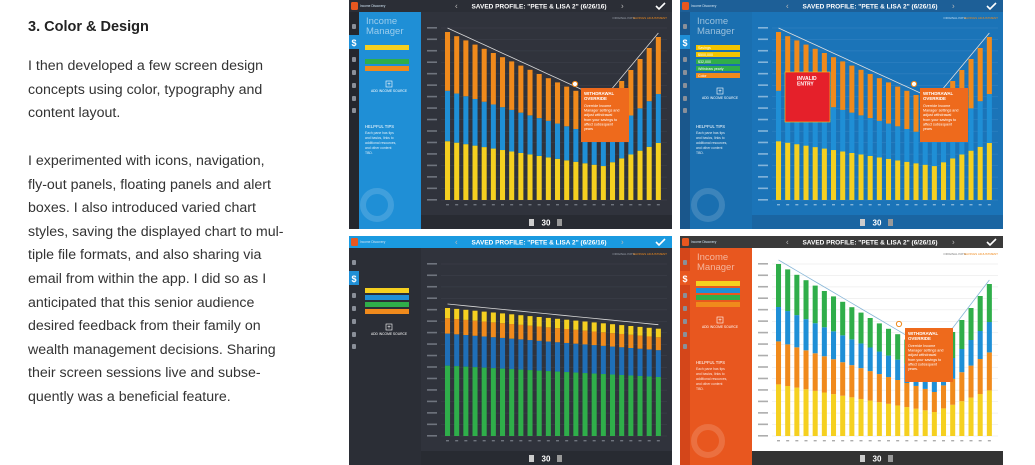  I want to click on override-marker, so click(914, 84).